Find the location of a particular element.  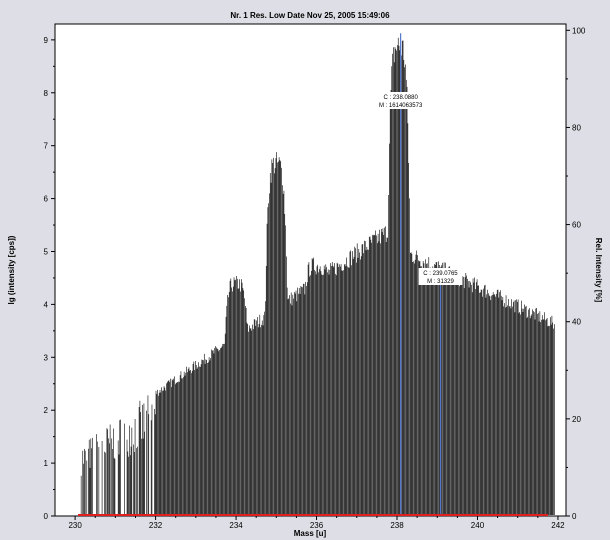

x-tick-label-230: 230 is located at coordinates (75, 525).